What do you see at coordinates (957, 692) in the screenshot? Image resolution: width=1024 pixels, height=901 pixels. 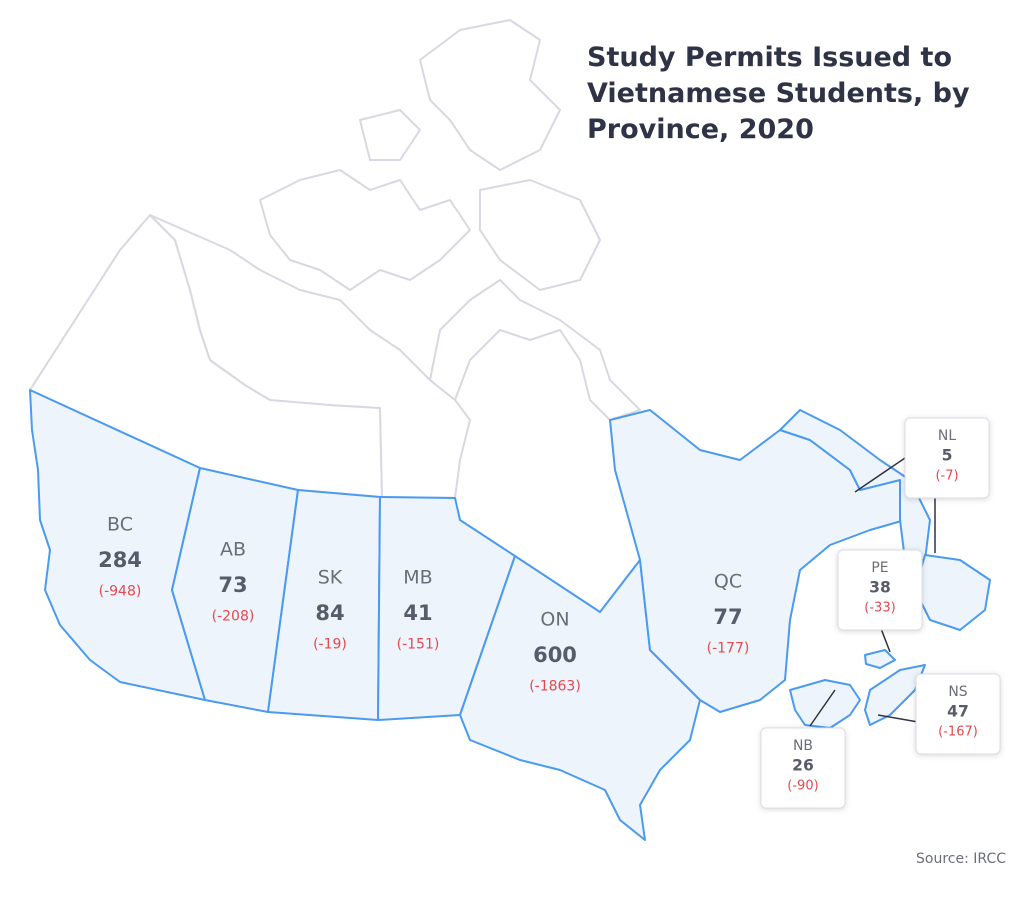 I see `province-code: NS` at bounding box center [957, 692].